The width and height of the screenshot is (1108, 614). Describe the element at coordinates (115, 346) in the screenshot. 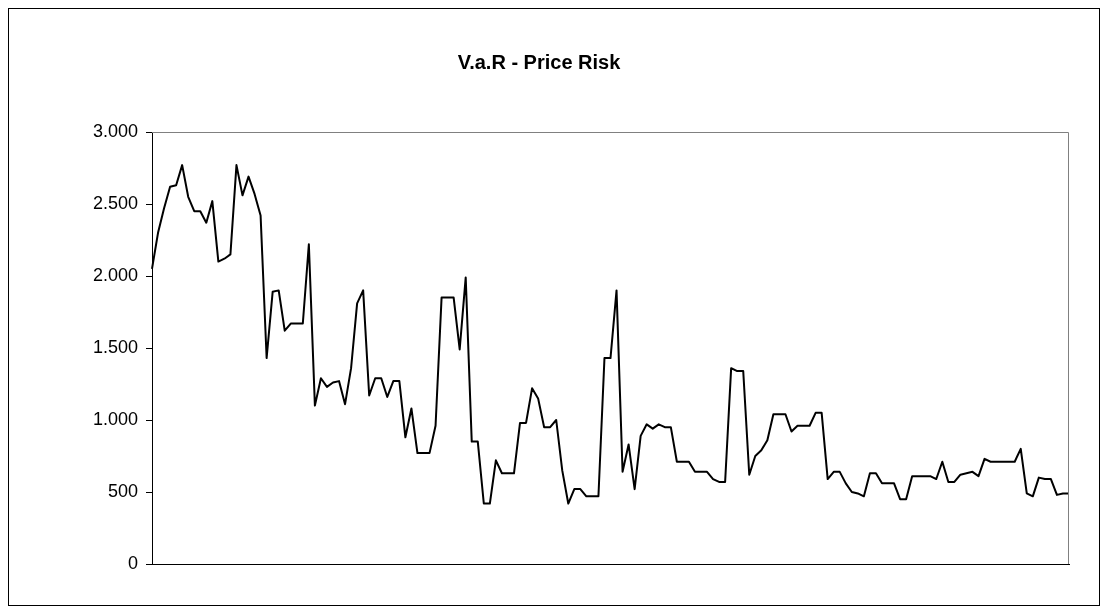

I see `y-tick-label: 1.500` at that location.